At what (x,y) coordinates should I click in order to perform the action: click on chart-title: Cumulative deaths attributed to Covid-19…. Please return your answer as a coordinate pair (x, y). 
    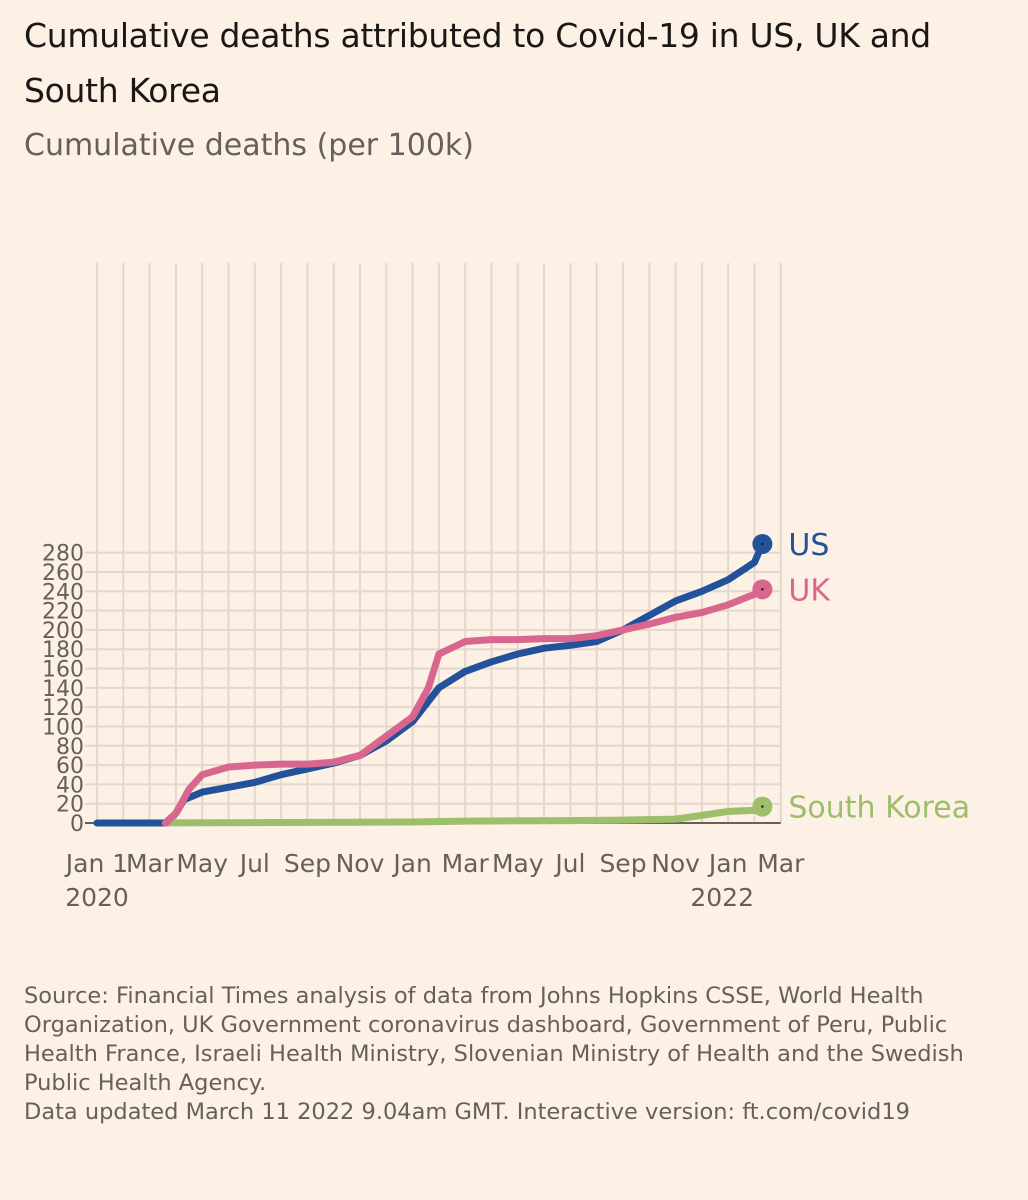
    Looking at the image, I should click on (477, 63).